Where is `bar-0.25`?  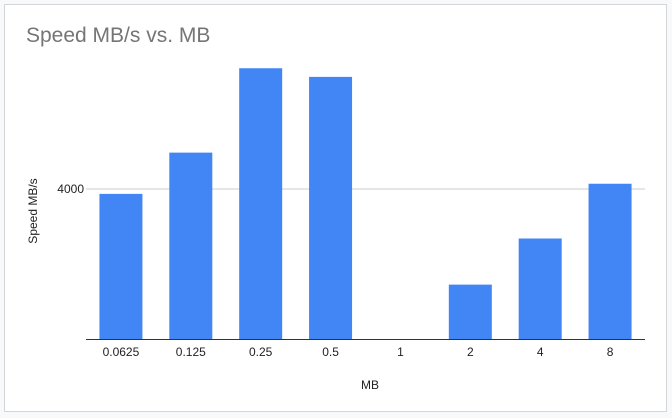 bar-0.25 is located at coordinates (261, 203).